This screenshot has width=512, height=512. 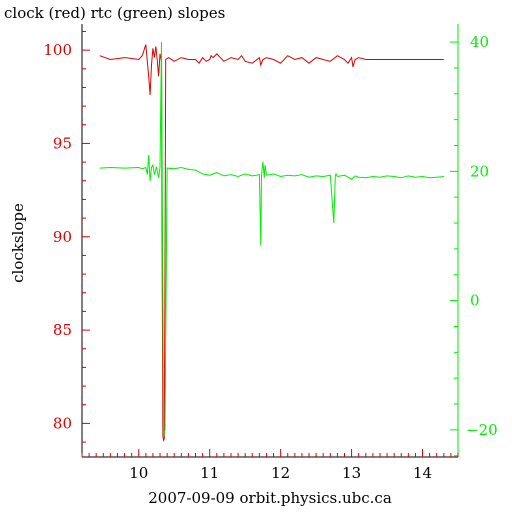 I want to click on x-axis: 10 11 12 13 14, so click(x=270, y=465).